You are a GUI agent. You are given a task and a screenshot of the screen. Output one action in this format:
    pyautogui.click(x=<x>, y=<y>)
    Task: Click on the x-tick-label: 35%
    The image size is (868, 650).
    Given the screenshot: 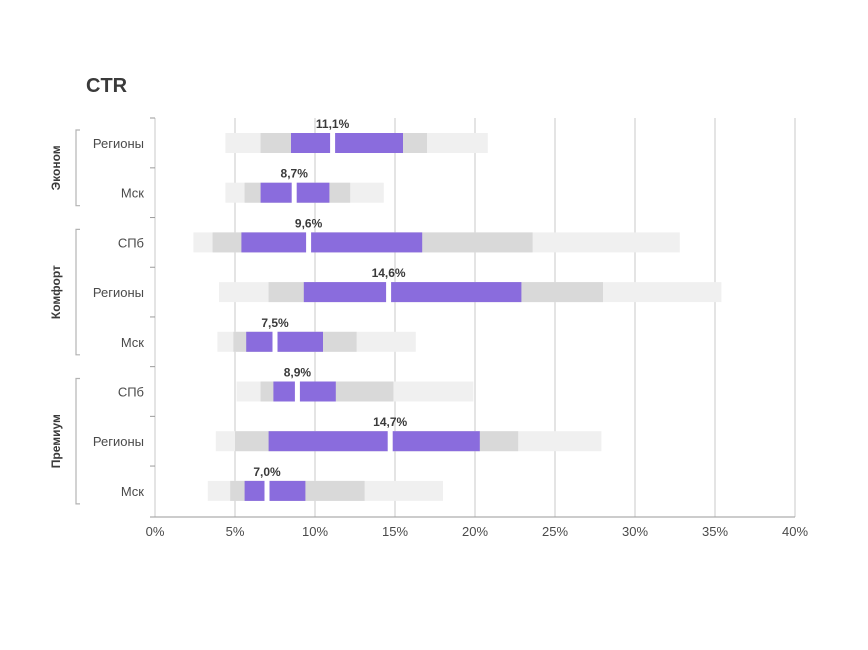 What is the action you would take?
    pyautogui.click(x=715, y=531)
    